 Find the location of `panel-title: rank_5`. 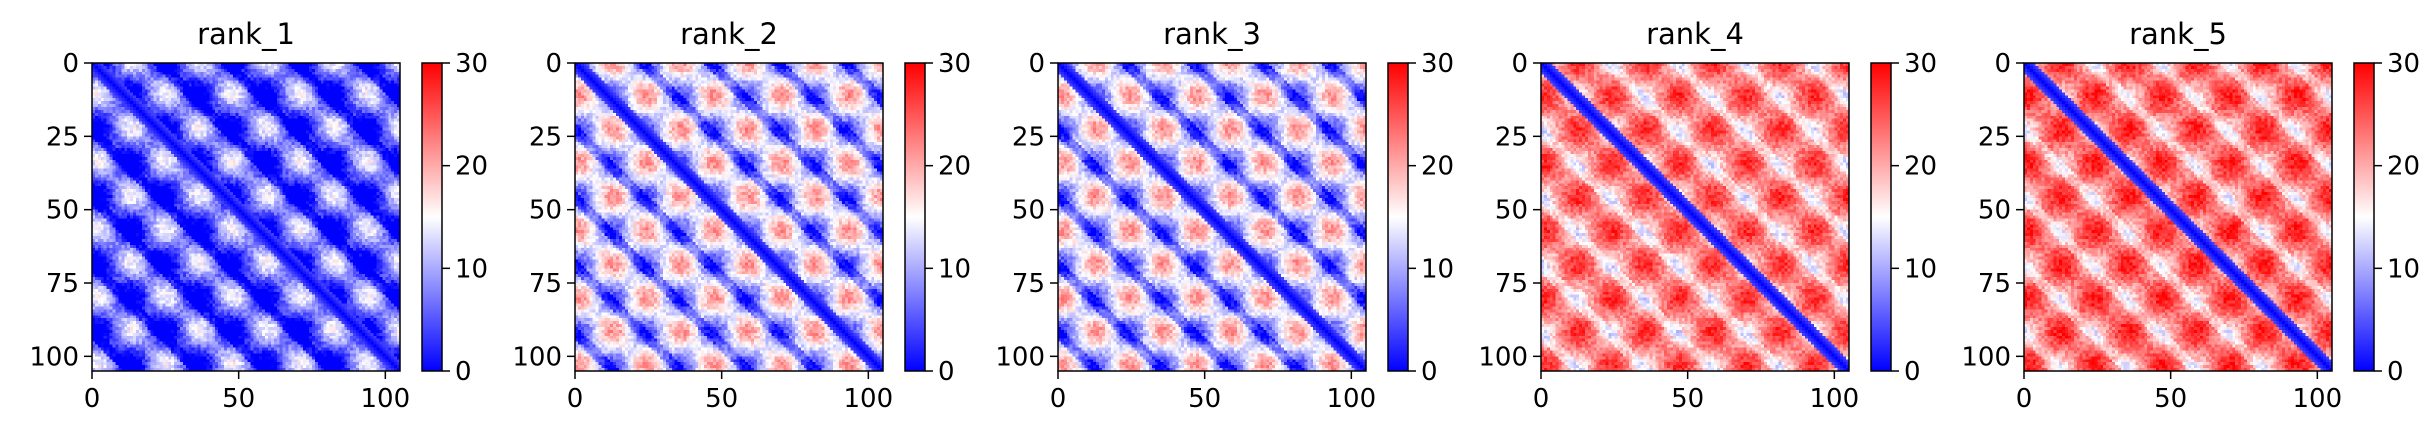

panel-title: rank_5 is located at coordinates (2178, 34).